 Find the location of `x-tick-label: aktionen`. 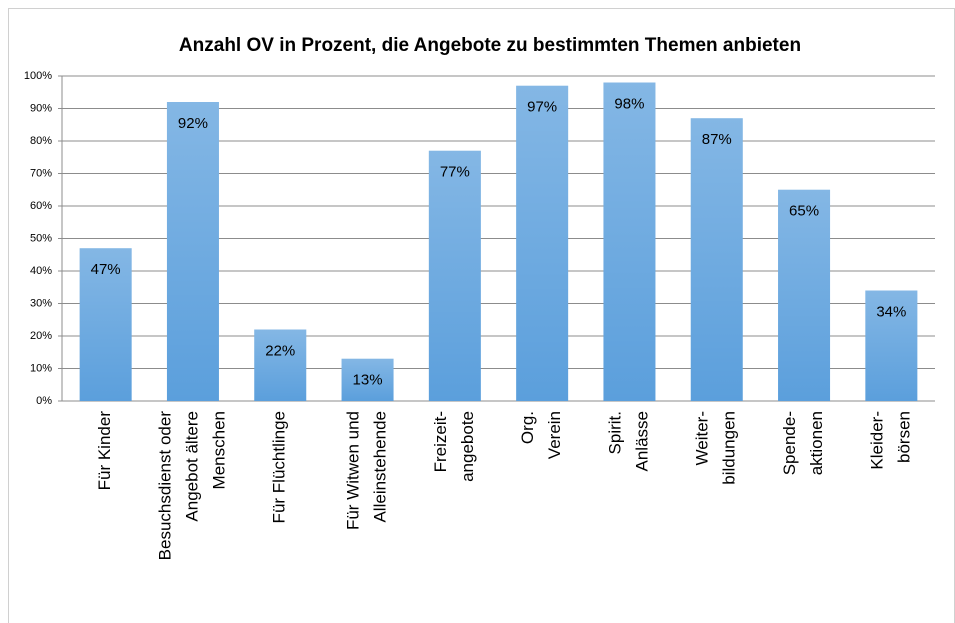

x-tick-label: aktionen is located at coordinates (816, 443).